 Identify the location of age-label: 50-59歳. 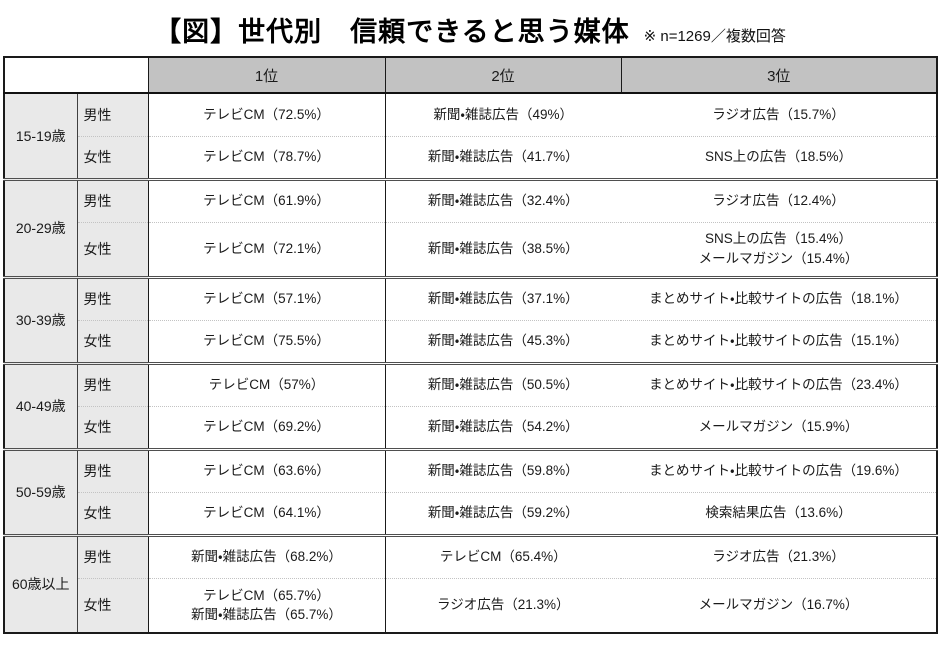
(41, 491).